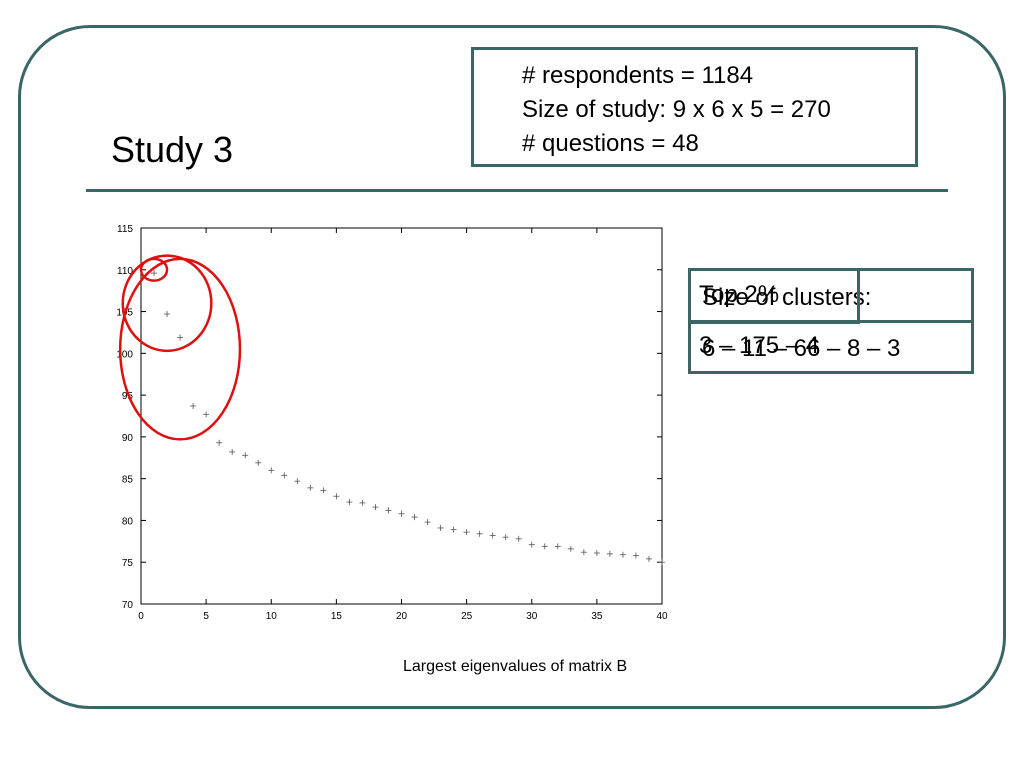  Describe the element at coordinates (124, 354) in the screenshot. I see `y-tick-label: 100` at that location.